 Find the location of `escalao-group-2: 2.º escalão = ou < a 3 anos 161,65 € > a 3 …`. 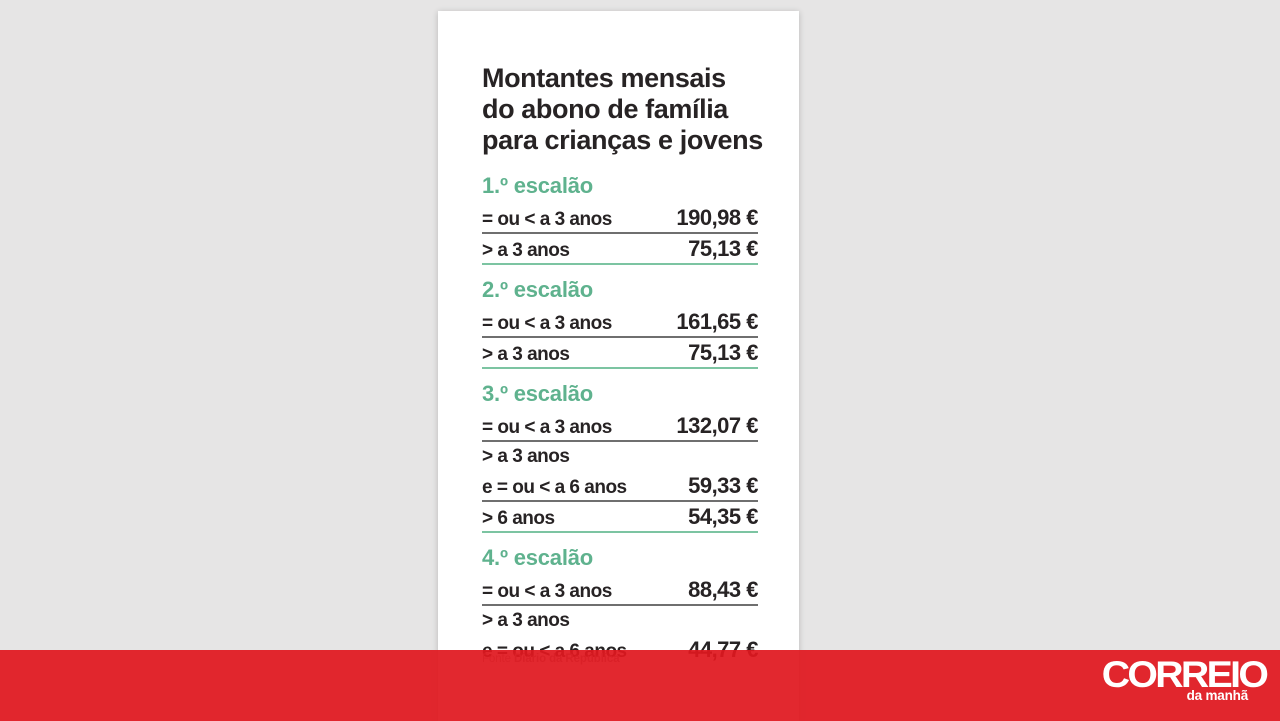

escalao-group-2: 2.º escalão = ou < a 3 anos 161,65 € > a 3 … is located at coordinates (620, 323).